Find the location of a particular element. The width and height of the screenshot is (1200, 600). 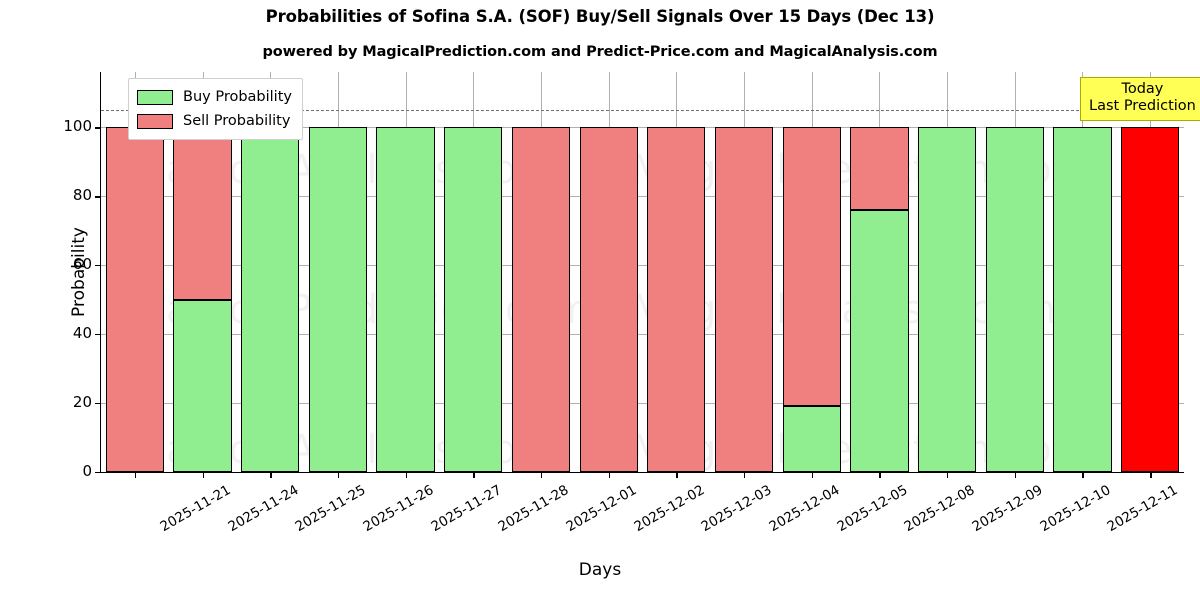

today-annotation-line1: Today is located at coordinates (1142, 89).